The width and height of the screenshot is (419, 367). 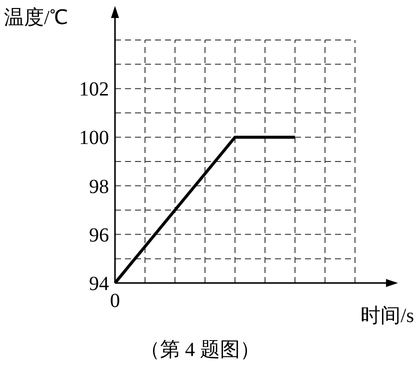 What do you see at coordinates (200, 350) in the screenshot?
I see `annotation: （第 4 题图）` at bounding box center [200, 350].